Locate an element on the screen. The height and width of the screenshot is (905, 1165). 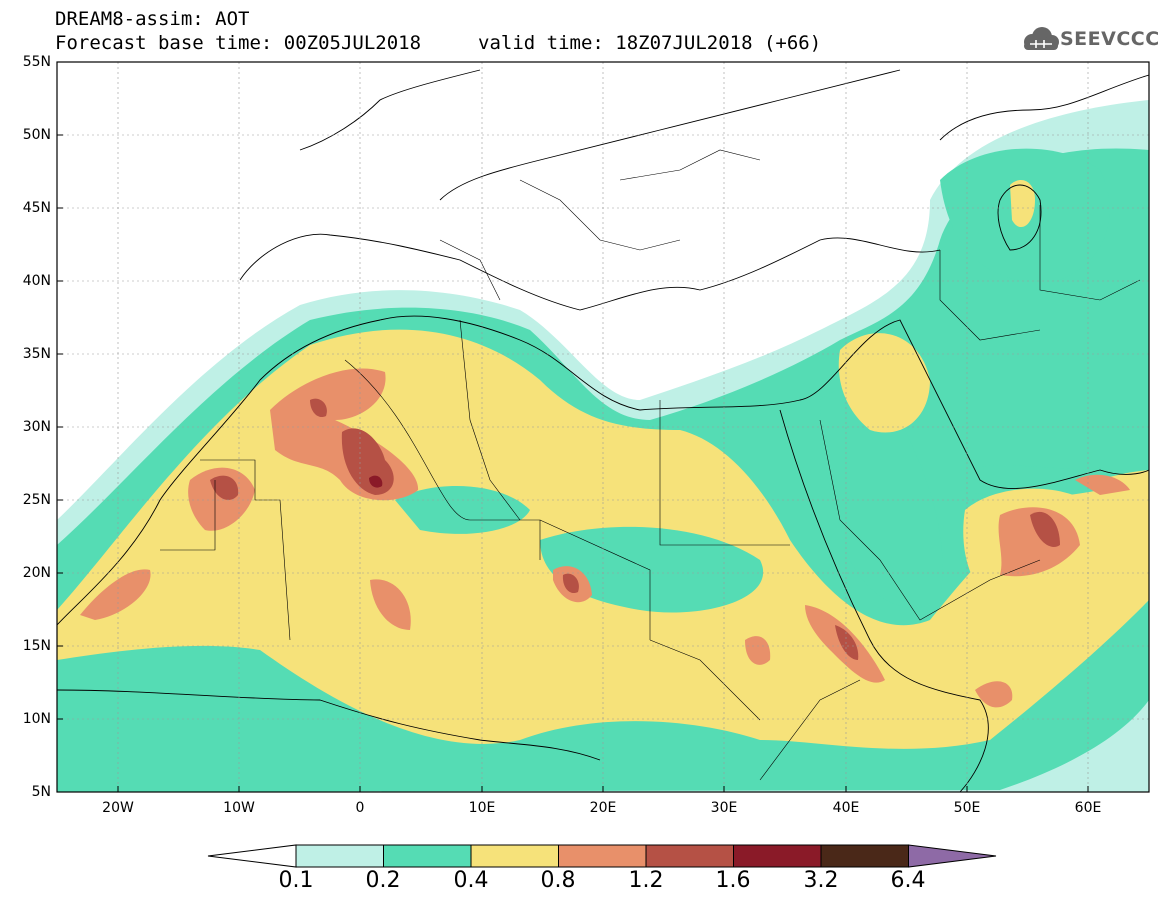
lat-label-30n: 30N is located at coordinates (36, 427).